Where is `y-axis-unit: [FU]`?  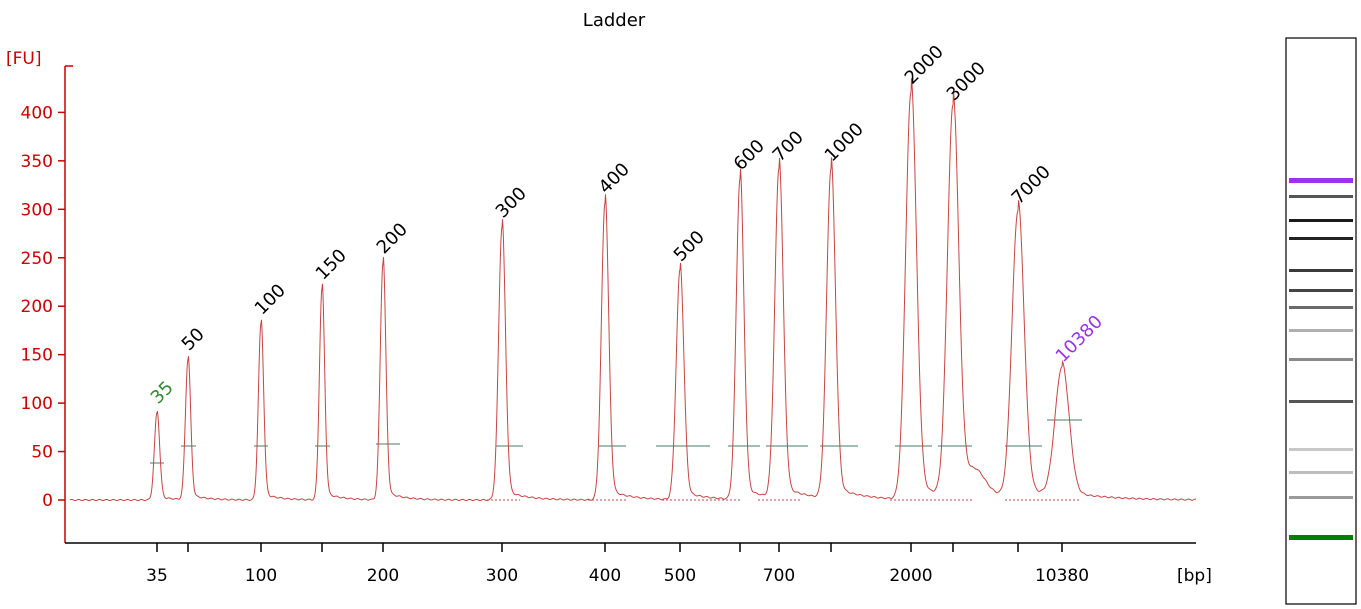
y-axis-unit: [FU] is located at coordinates (24, 59).